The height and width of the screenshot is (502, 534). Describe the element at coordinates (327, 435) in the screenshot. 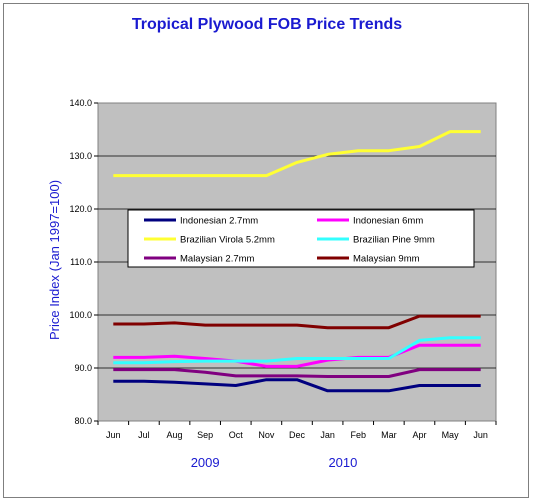

I see `x-tick-label: Jan` at that location.